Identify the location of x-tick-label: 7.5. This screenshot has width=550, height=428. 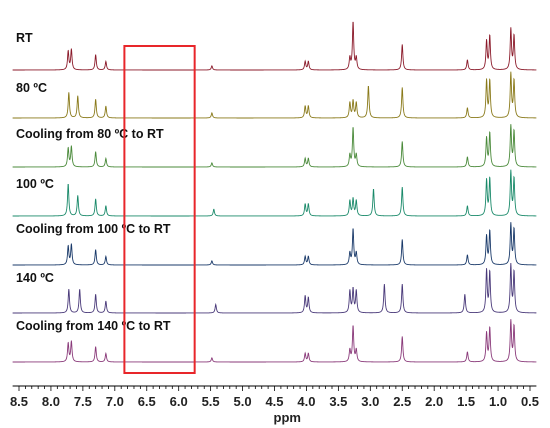
(83, 401).